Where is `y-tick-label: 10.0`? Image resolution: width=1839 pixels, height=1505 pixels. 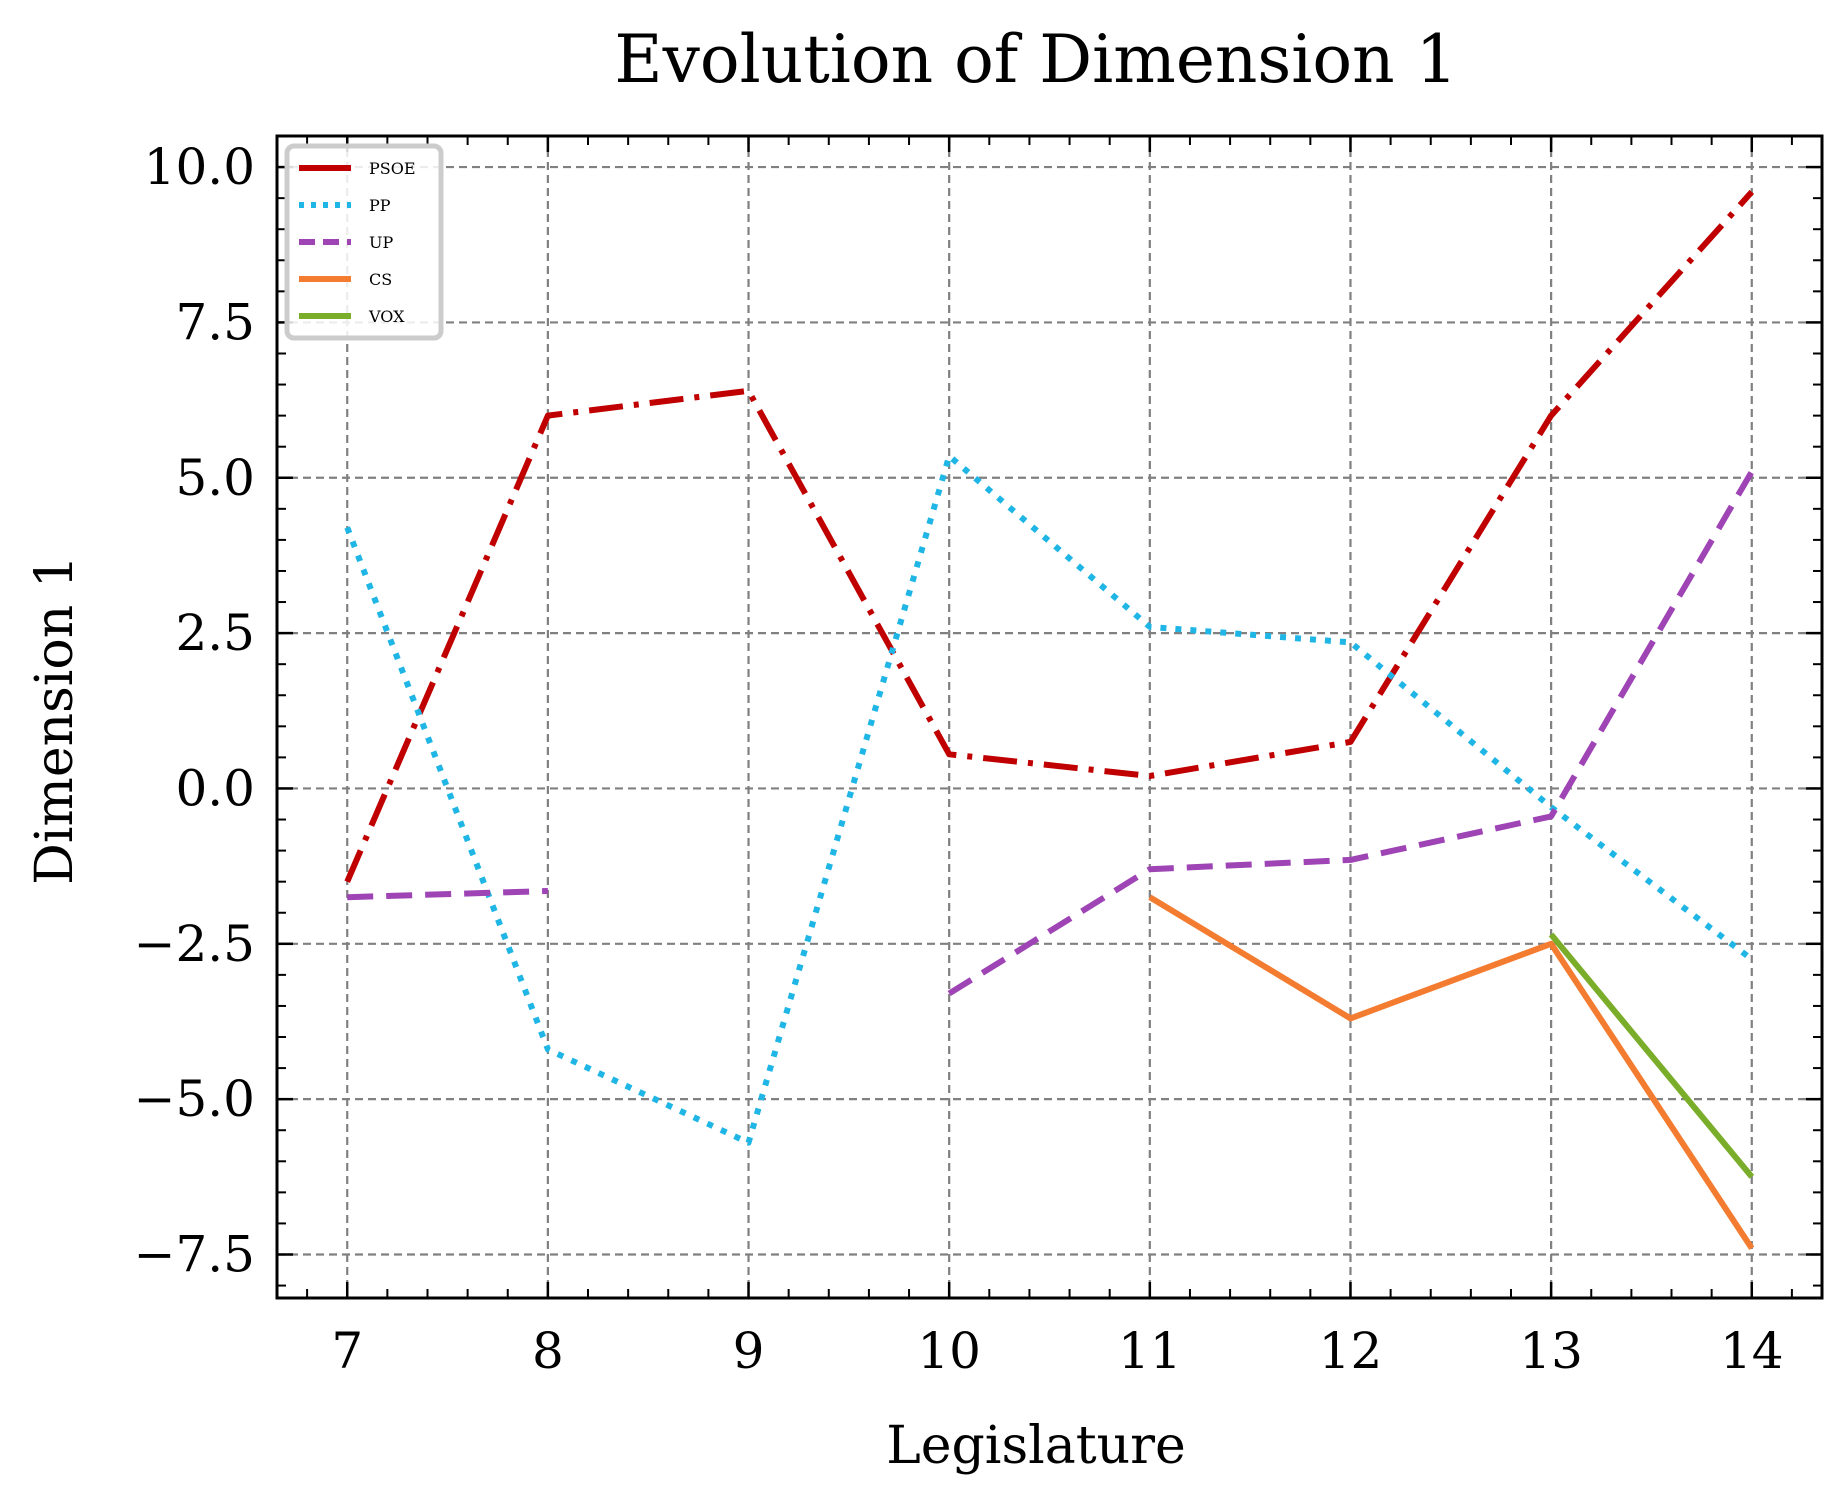 y-tick-label: 10.0 is located at coordinates (199, 167).